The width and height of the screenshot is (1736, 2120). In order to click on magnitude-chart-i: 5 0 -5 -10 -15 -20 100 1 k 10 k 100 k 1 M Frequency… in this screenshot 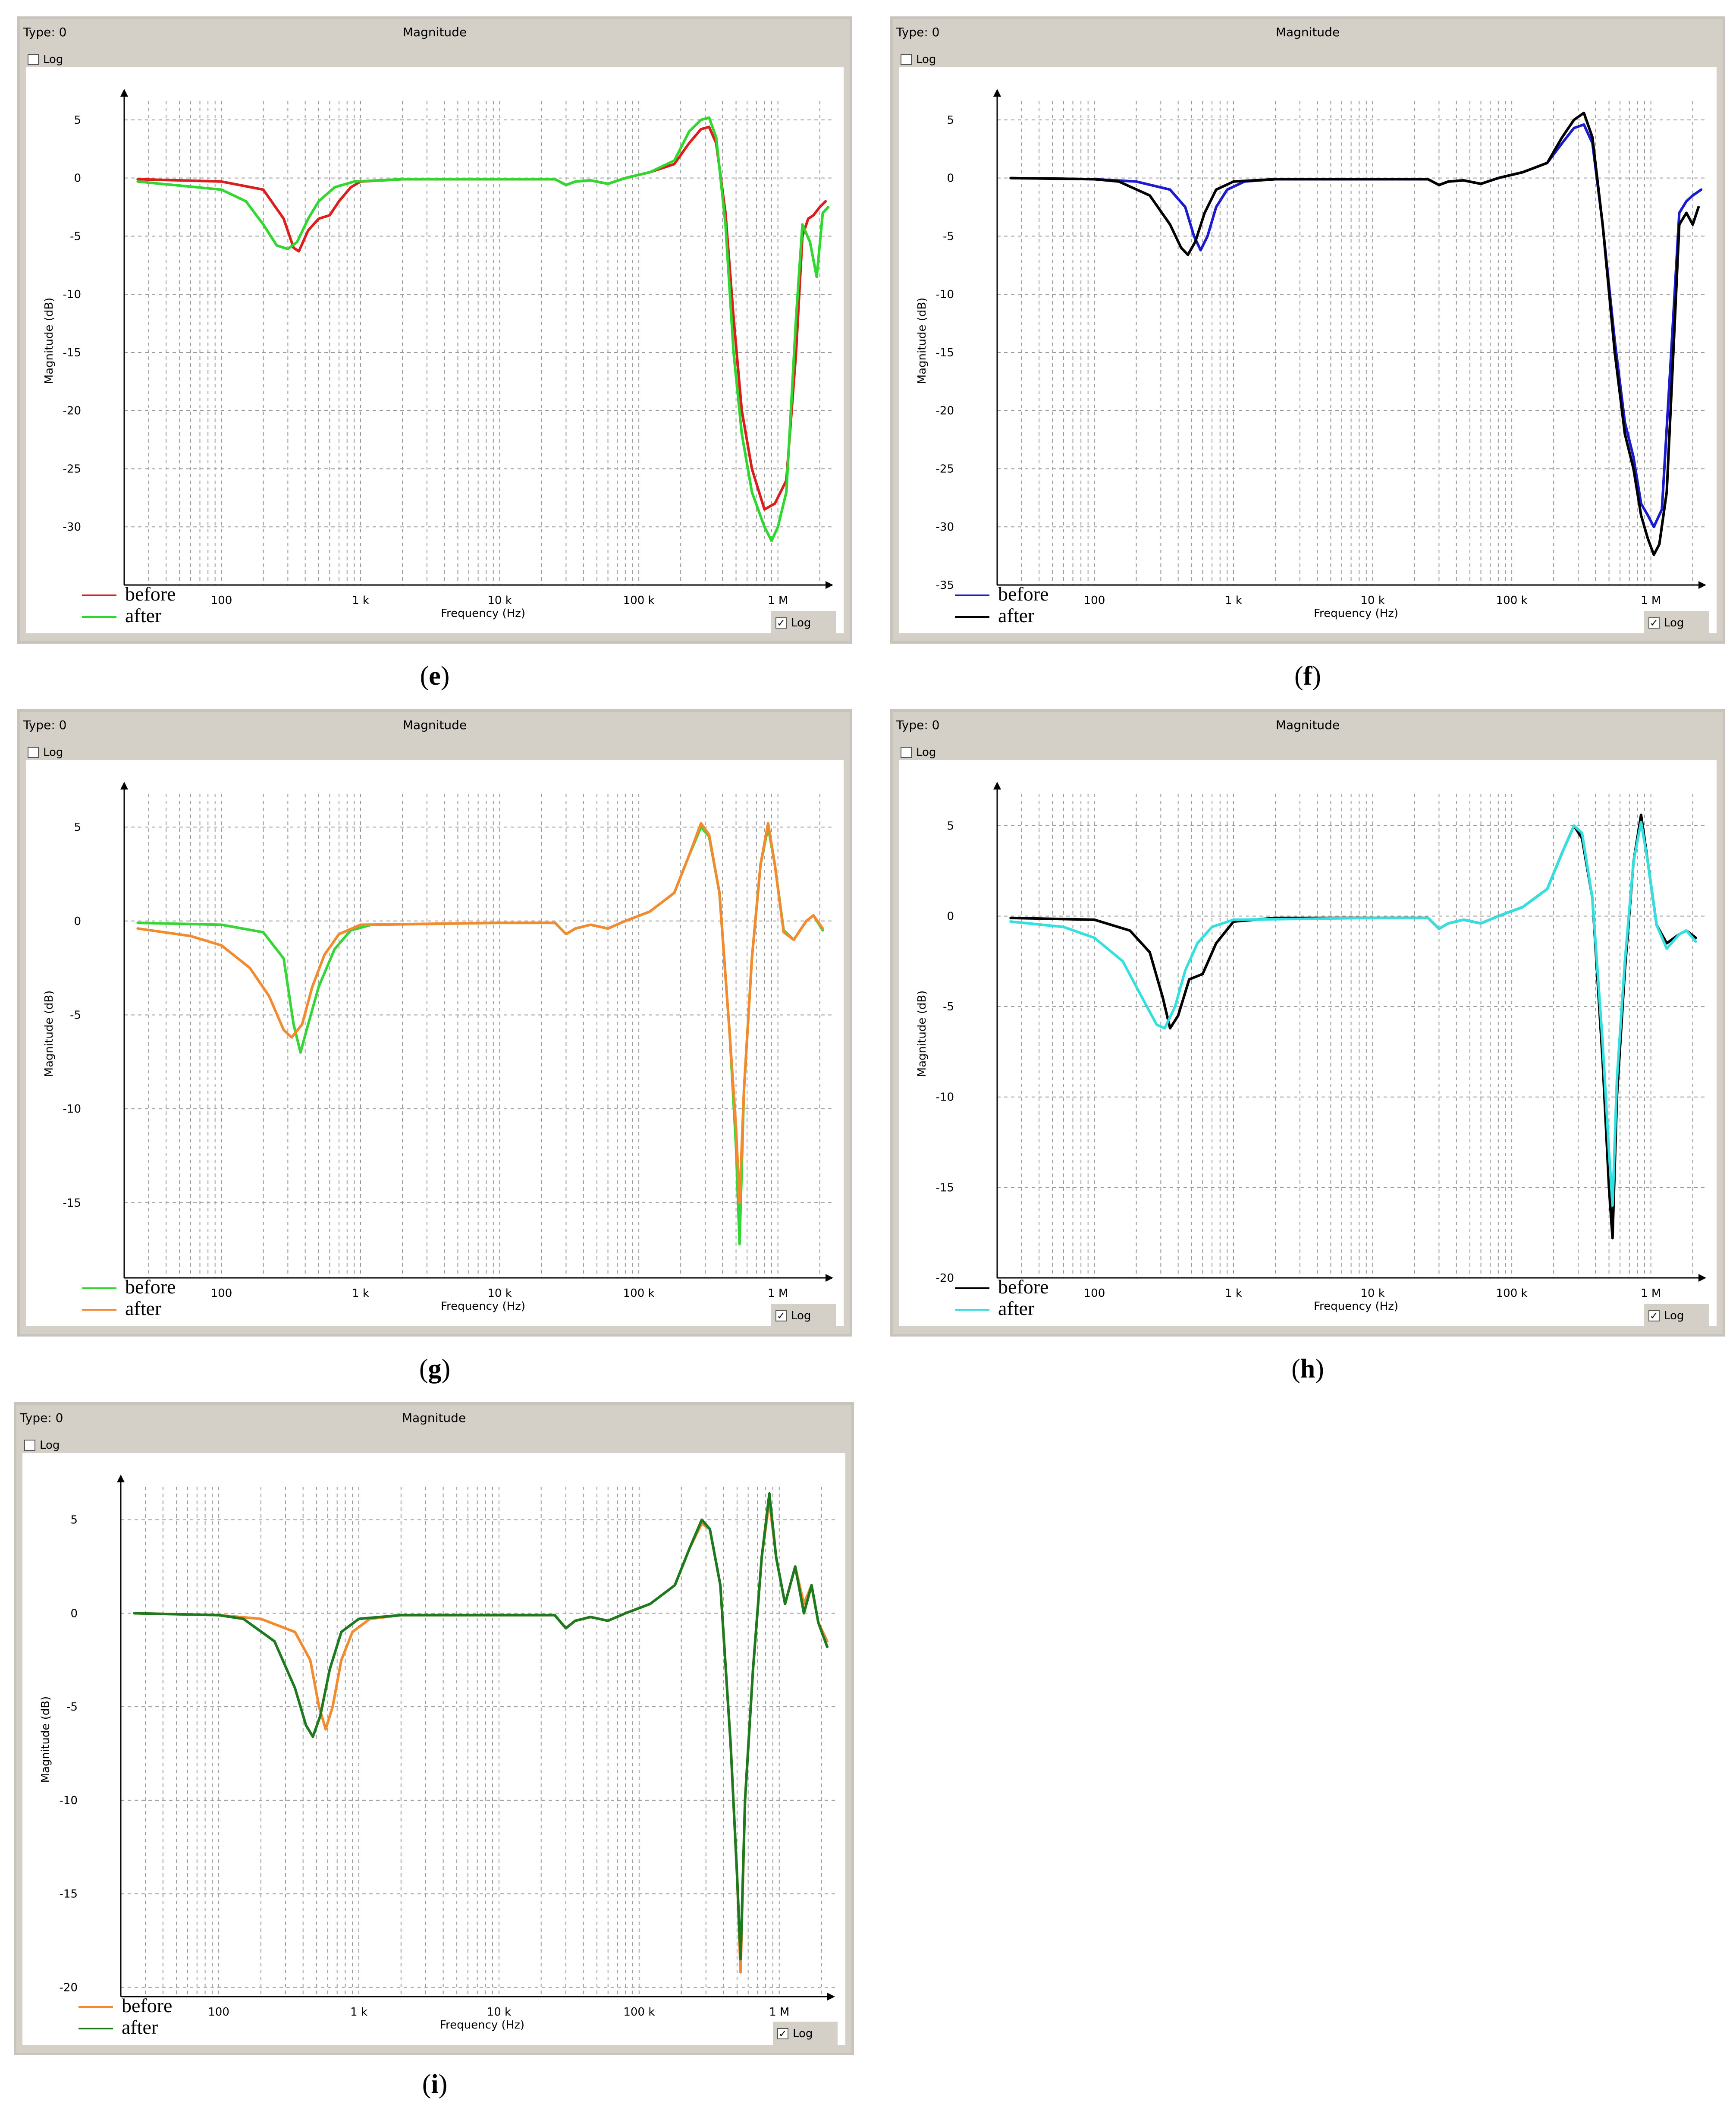, I will do `click(437, 1756)`.